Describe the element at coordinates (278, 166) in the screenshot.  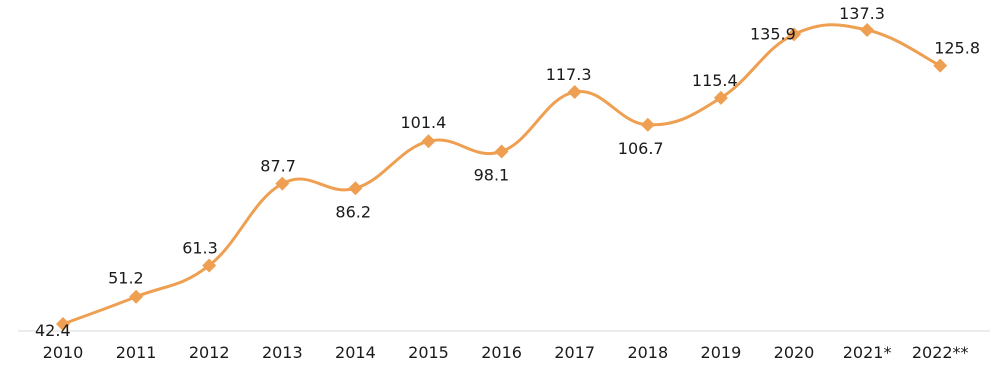
I see `data-label: 87.7` at that location.